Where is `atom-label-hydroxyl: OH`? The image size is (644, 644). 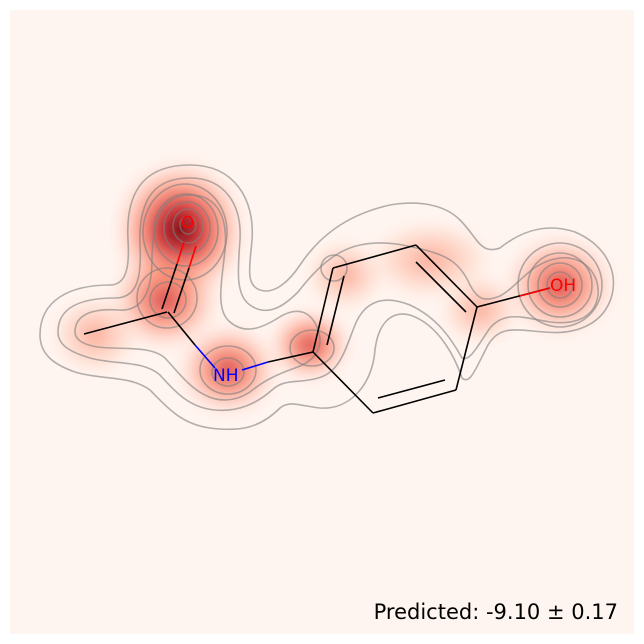 atom-label-hydroxyl: OH is located at coordinates (563, 286).